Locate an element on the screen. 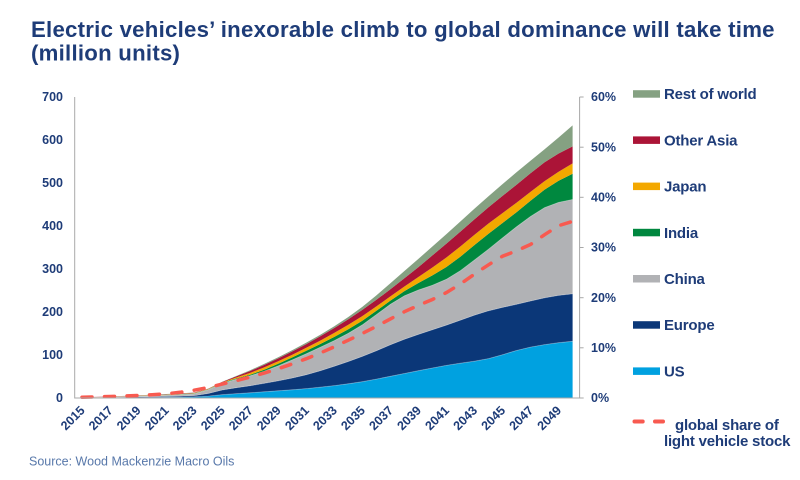  svg-text: 10% is located at coordinates (603, 348).